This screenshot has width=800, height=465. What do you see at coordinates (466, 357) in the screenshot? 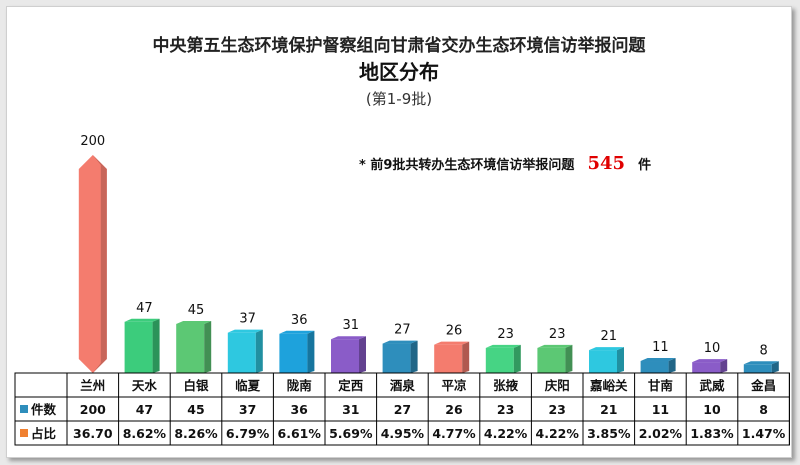
I see `bar-8-side` at bounding box center [466, 357].